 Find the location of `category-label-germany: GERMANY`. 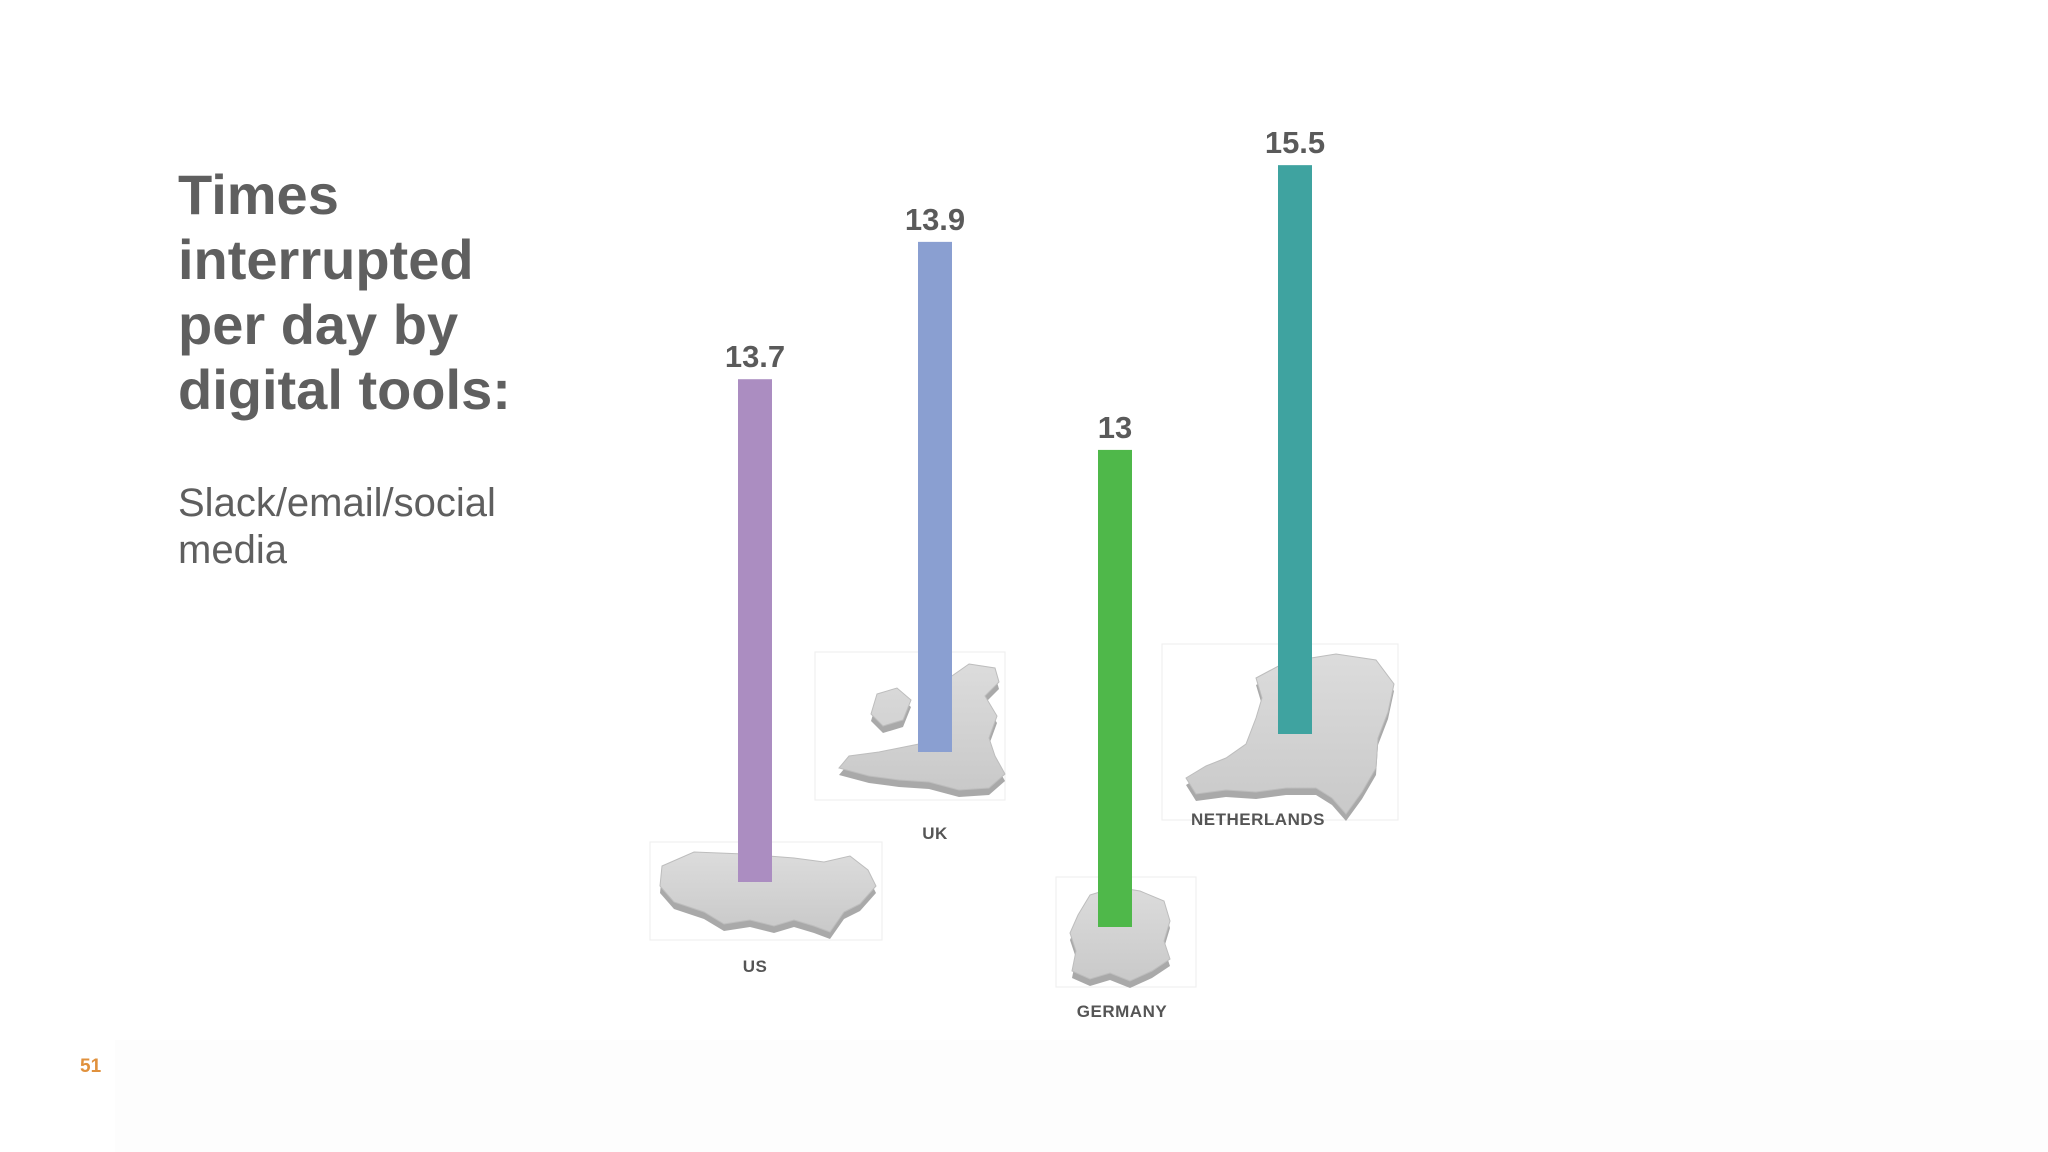

category-label-germany: GERMANY is located at coordinates (1122, 1011).